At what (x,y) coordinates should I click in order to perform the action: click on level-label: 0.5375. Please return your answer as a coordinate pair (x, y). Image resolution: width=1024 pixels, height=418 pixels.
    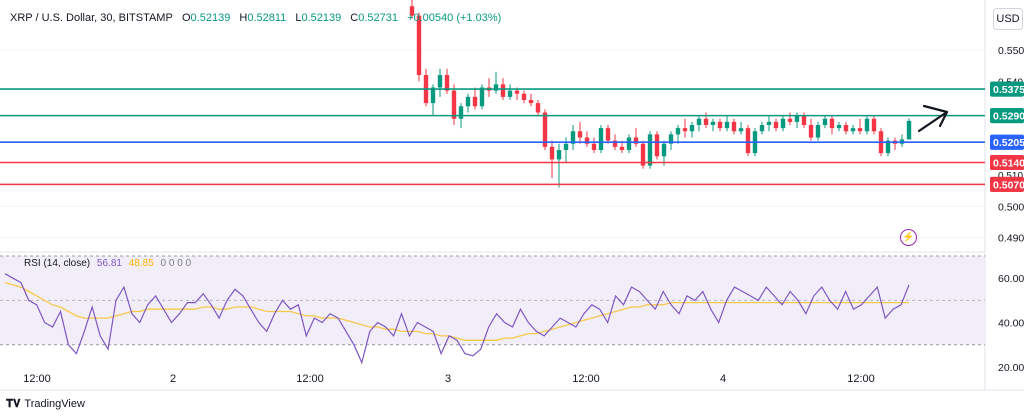
    Looking at the image, I should click on (1008, 90).